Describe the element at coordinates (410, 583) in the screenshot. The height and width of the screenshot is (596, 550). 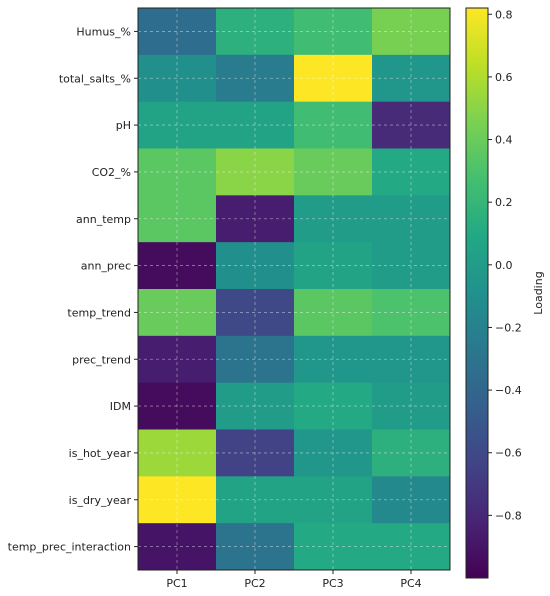
I see `x-tick-label: PC4` at that location.